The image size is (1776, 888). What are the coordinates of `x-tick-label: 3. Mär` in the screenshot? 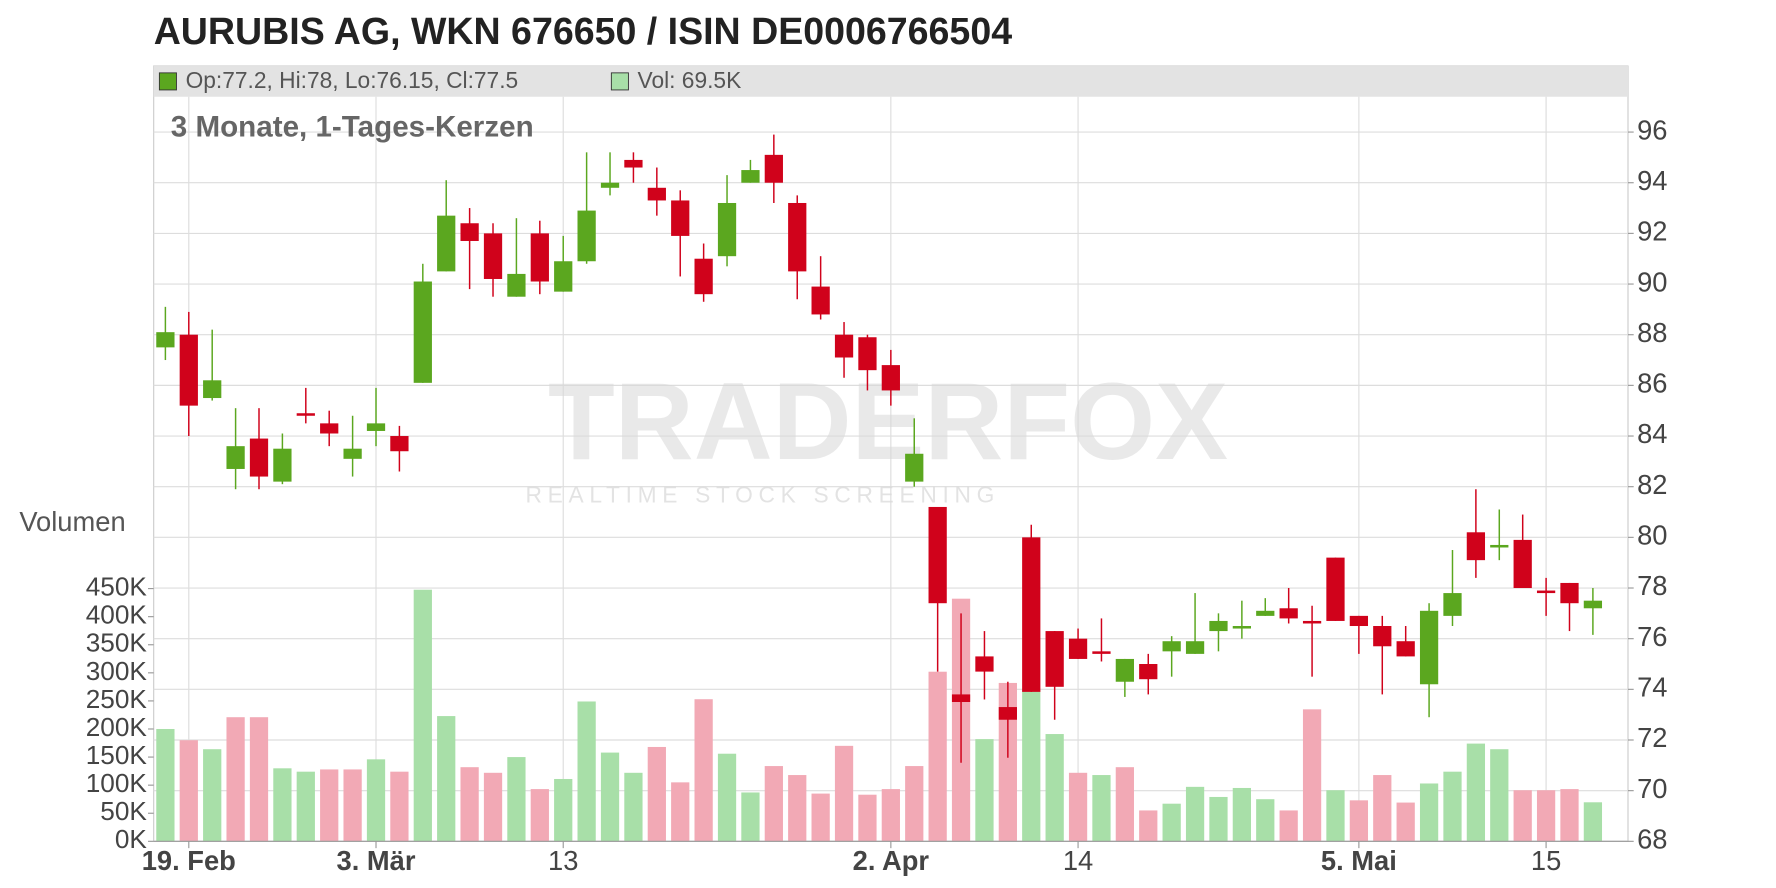 It's located at (376, 860).